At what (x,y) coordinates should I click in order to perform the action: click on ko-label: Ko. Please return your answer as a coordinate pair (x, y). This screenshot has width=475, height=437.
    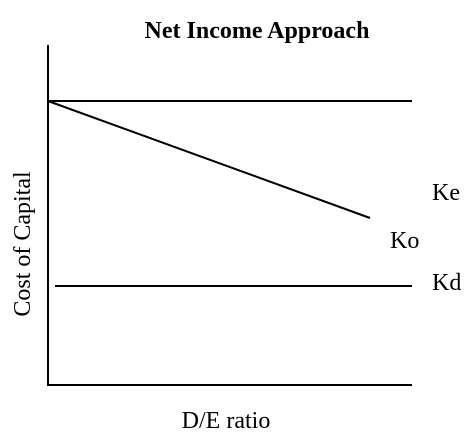
    Looking at the image, I should click on (404, 241).